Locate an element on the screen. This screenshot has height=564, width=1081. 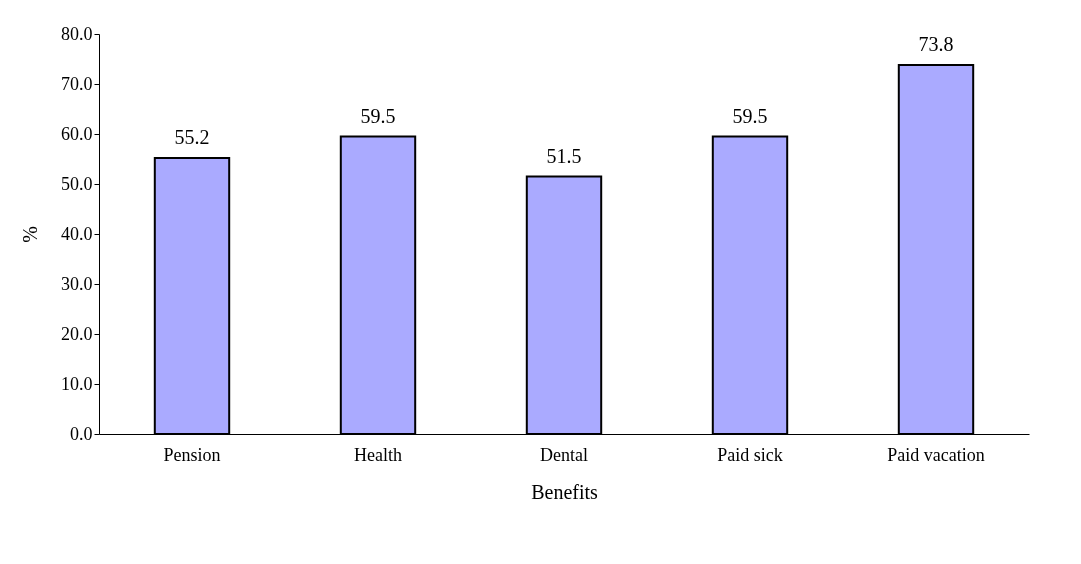
x-tick-label: Health is located at coordinates (378, 454).